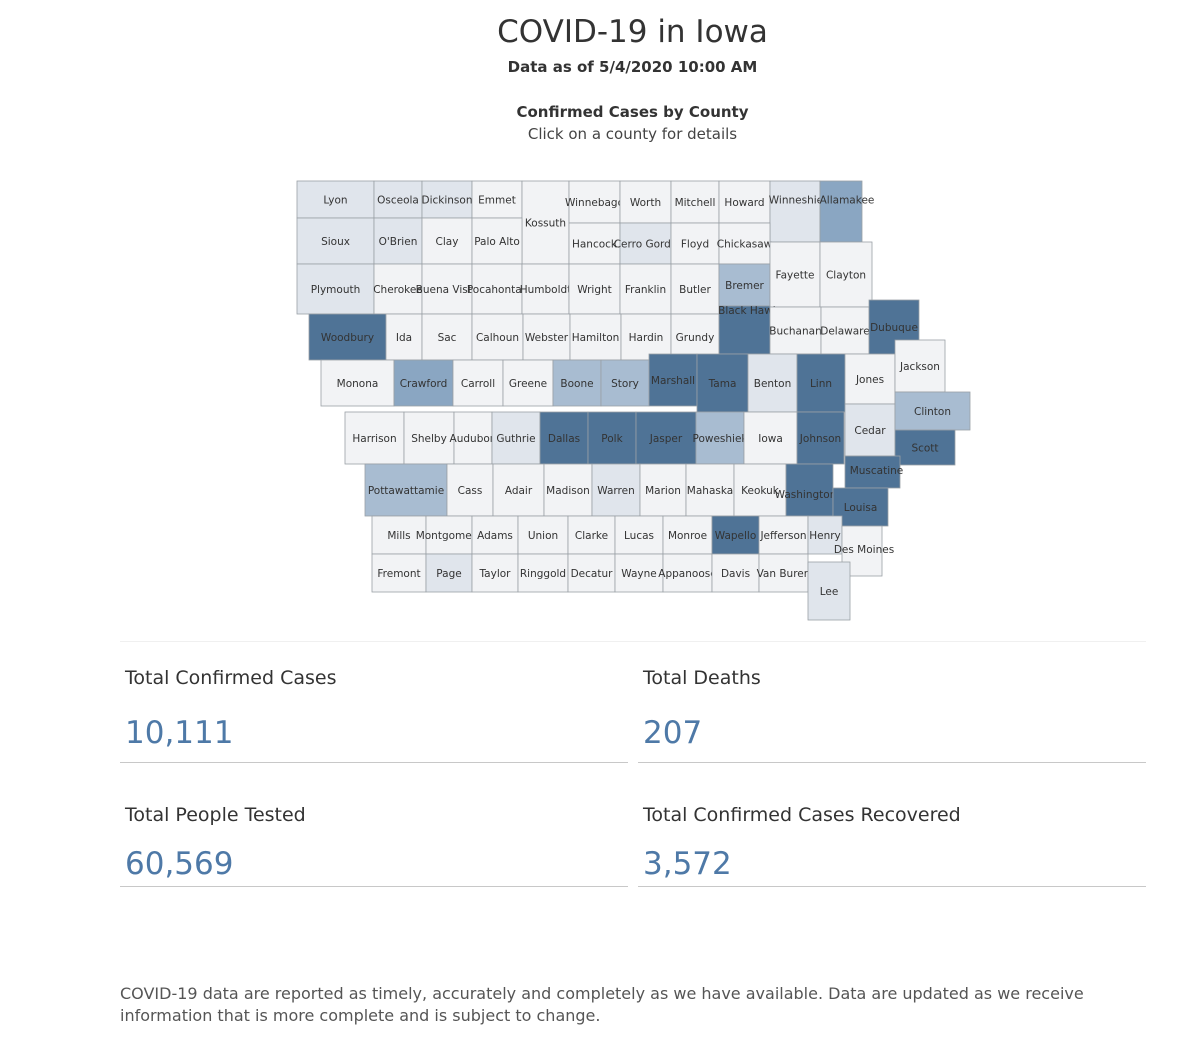 This screenshot has width=1200, height=1041. Describe the element at coordinates (695, 243) in the screenshot. I see `county-floyd` at that location.